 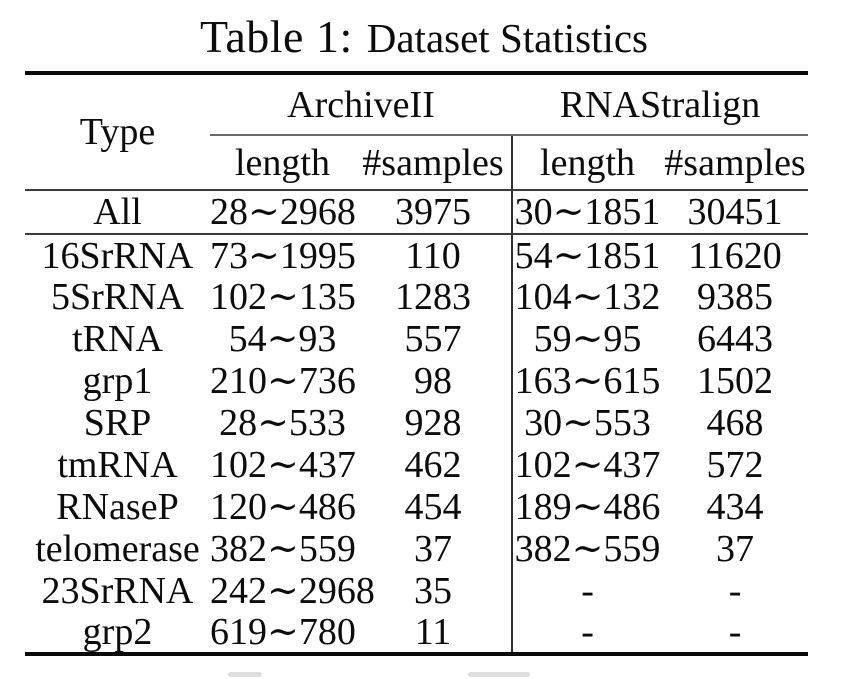 I want to click on cell-archiveii-samples: 35, so click(x=434, y=591).